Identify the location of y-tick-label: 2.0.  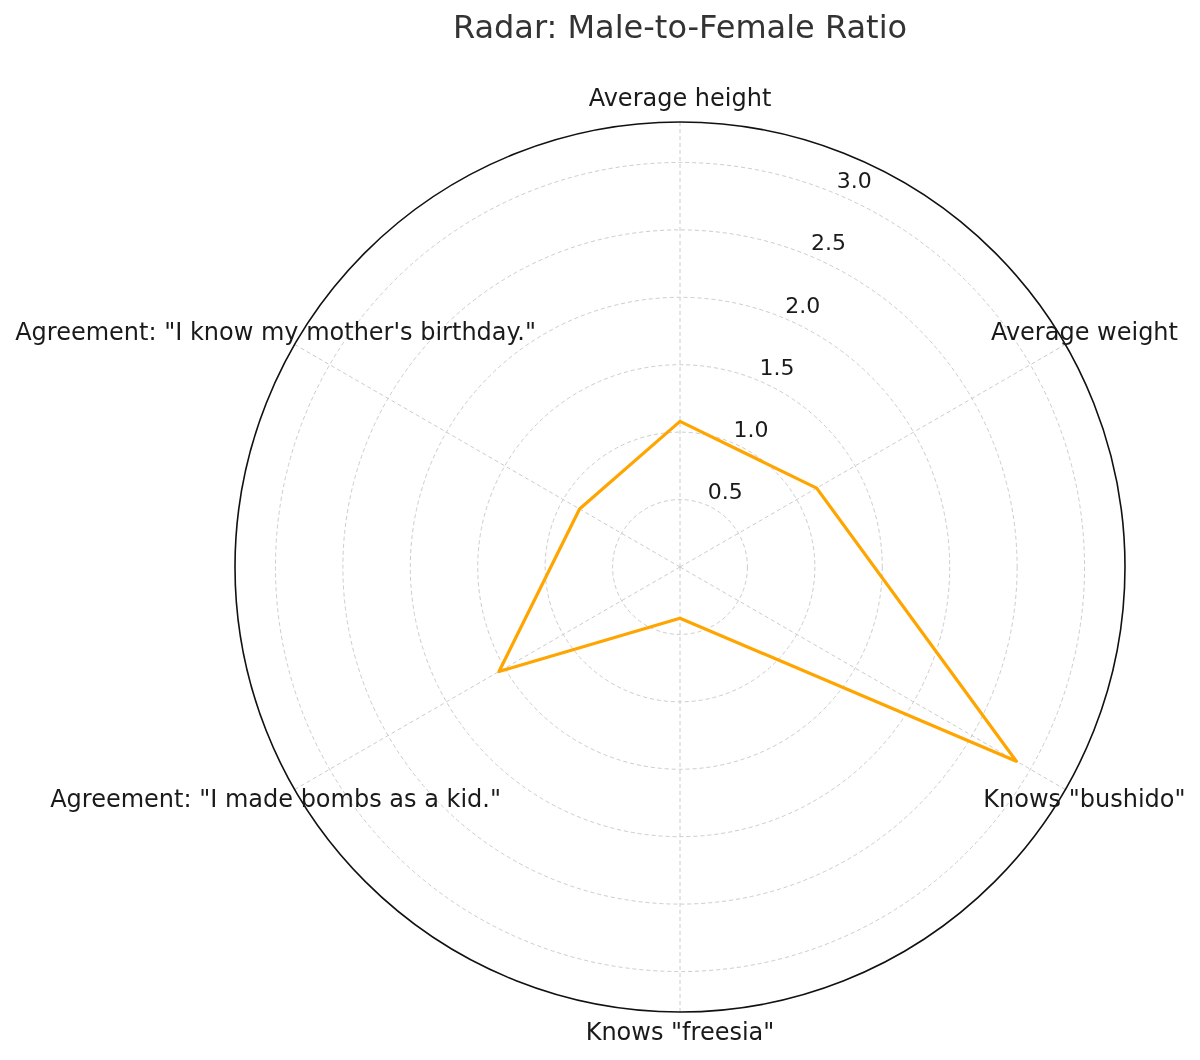
(803, 305).